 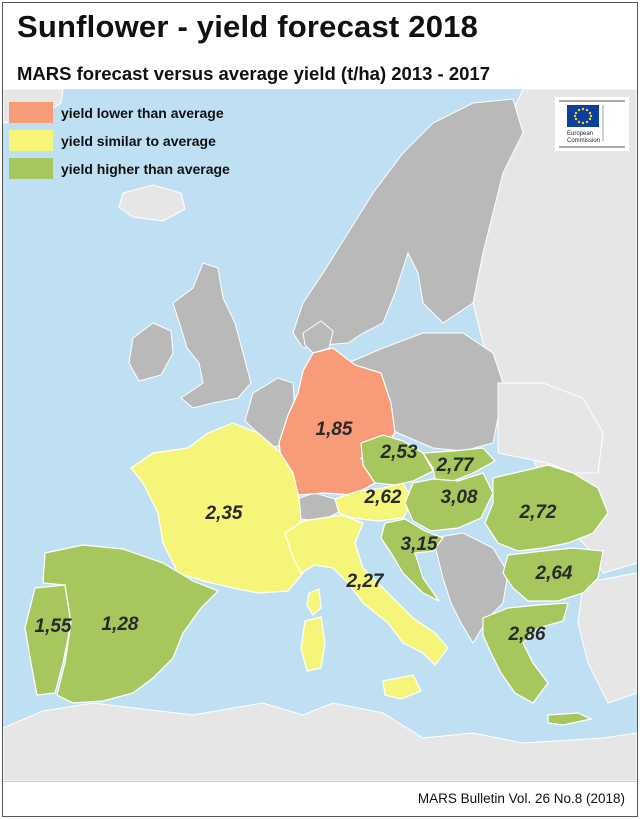 What do you see at coordinates (151, 352) in the screenshot?
I see `land-ireland` at bounding box center [151, 352].